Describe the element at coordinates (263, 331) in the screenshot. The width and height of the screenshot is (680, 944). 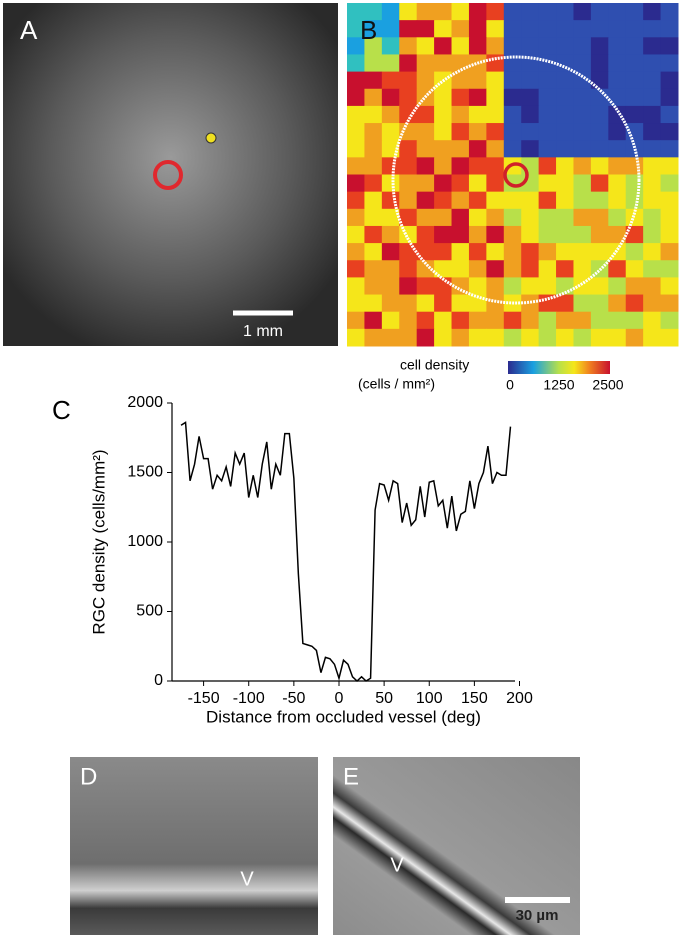
I see `scale-label: 1 mm` at that location.